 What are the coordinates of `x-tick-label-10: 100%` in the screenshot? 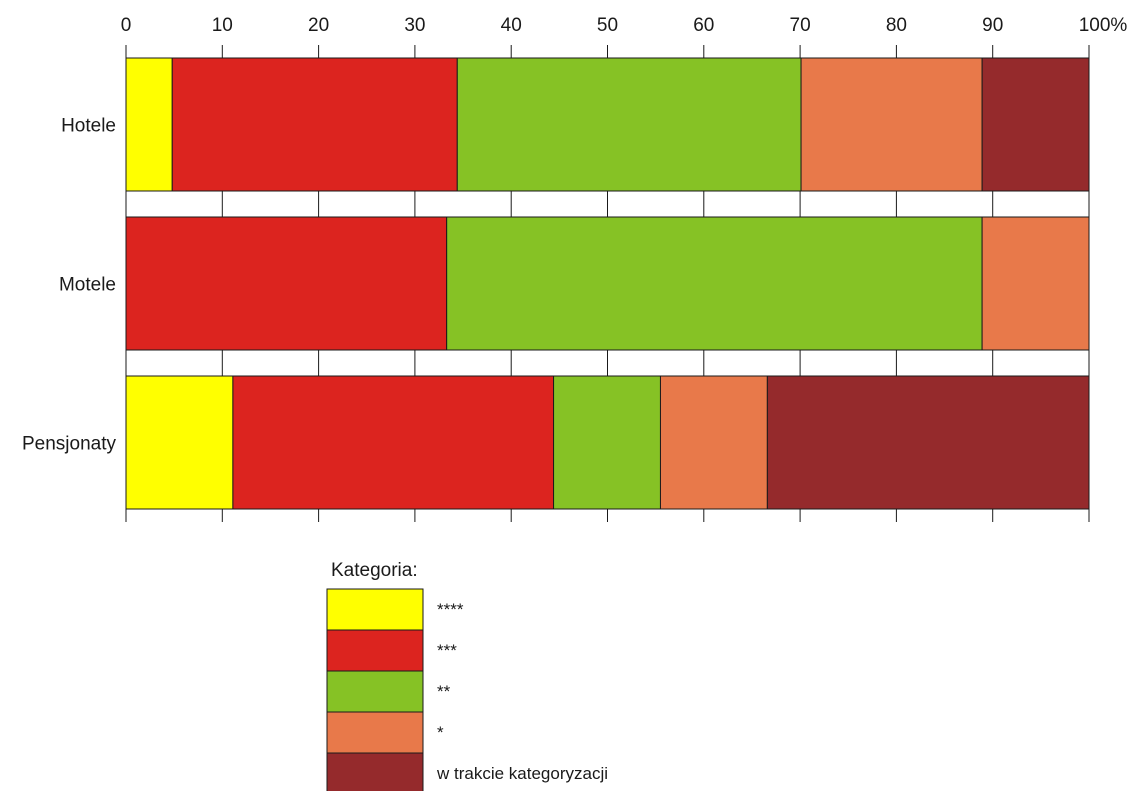 It's located at (1103, 25).